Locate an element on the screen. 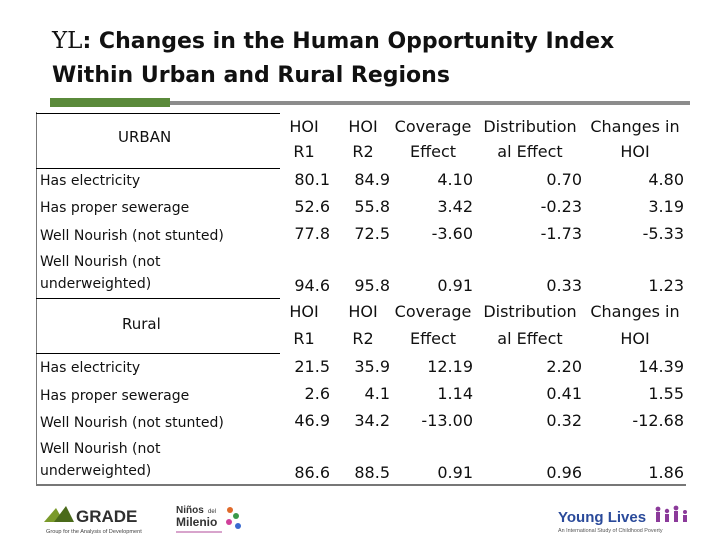 The height and width of the screenshot is (540, 720). table-cell: 55.8 is located at coordinates (372, 206).